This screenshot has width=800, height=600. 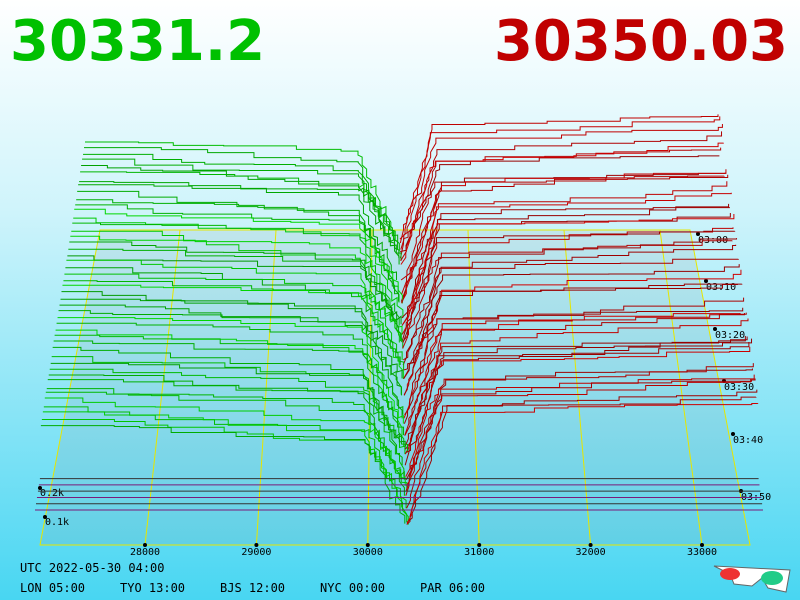 I want to click on time-zone: TYO 13:00, so click(x=152, y=588).